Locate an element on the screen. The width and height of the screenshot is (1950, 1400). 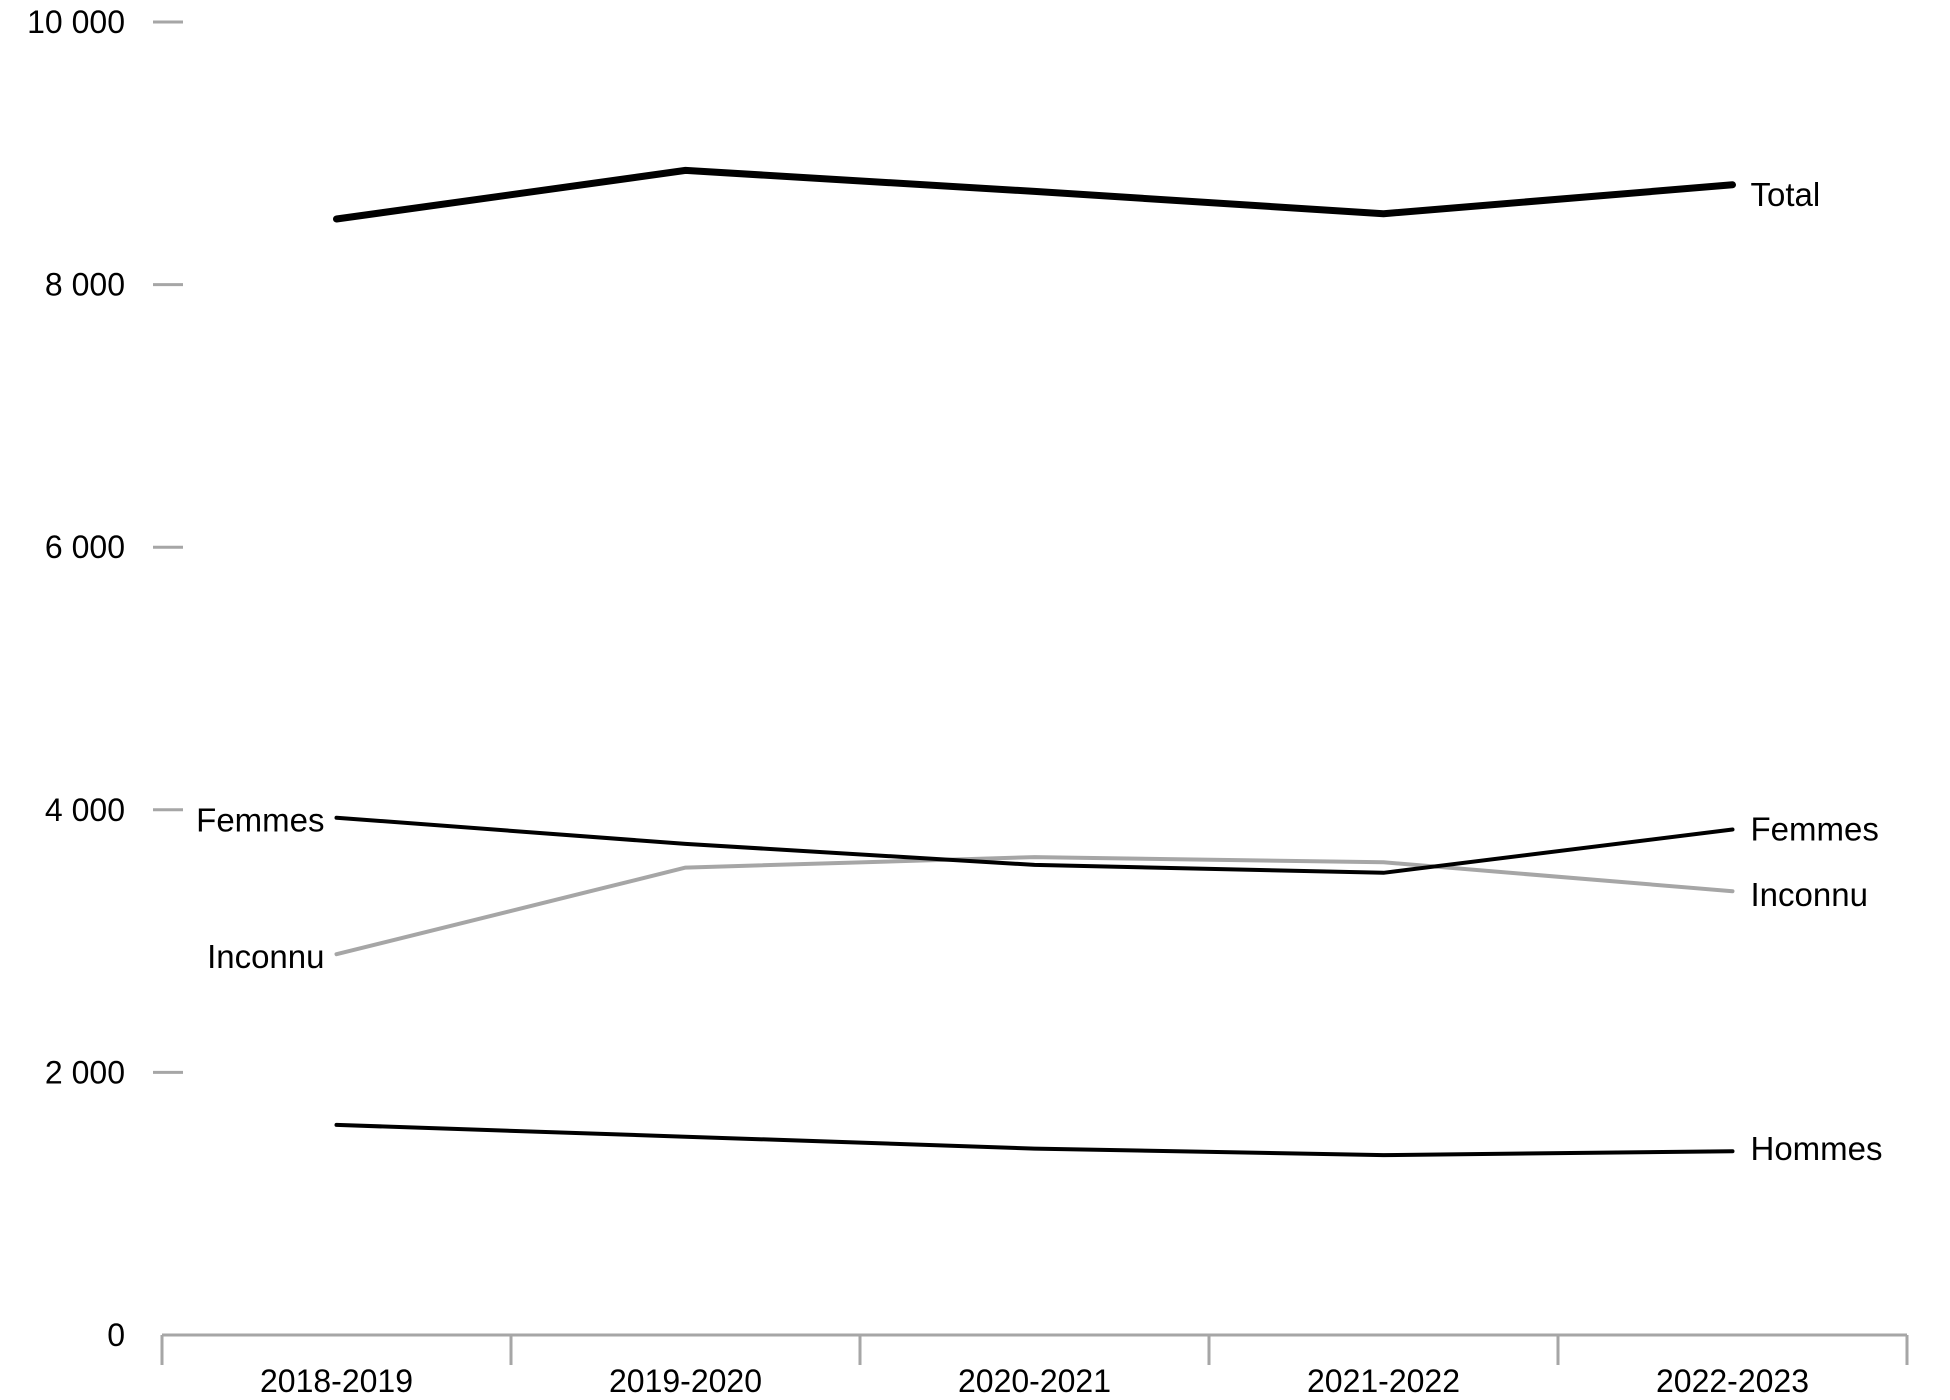
series-label-left-femmes: Femmes is located at coordinates (260, 820).